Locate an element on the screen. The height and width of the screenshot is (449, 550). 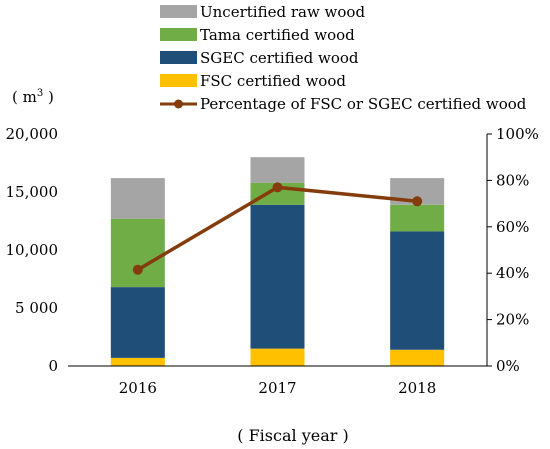
left-tick-label: 0 is located at coordinates (53, 366).